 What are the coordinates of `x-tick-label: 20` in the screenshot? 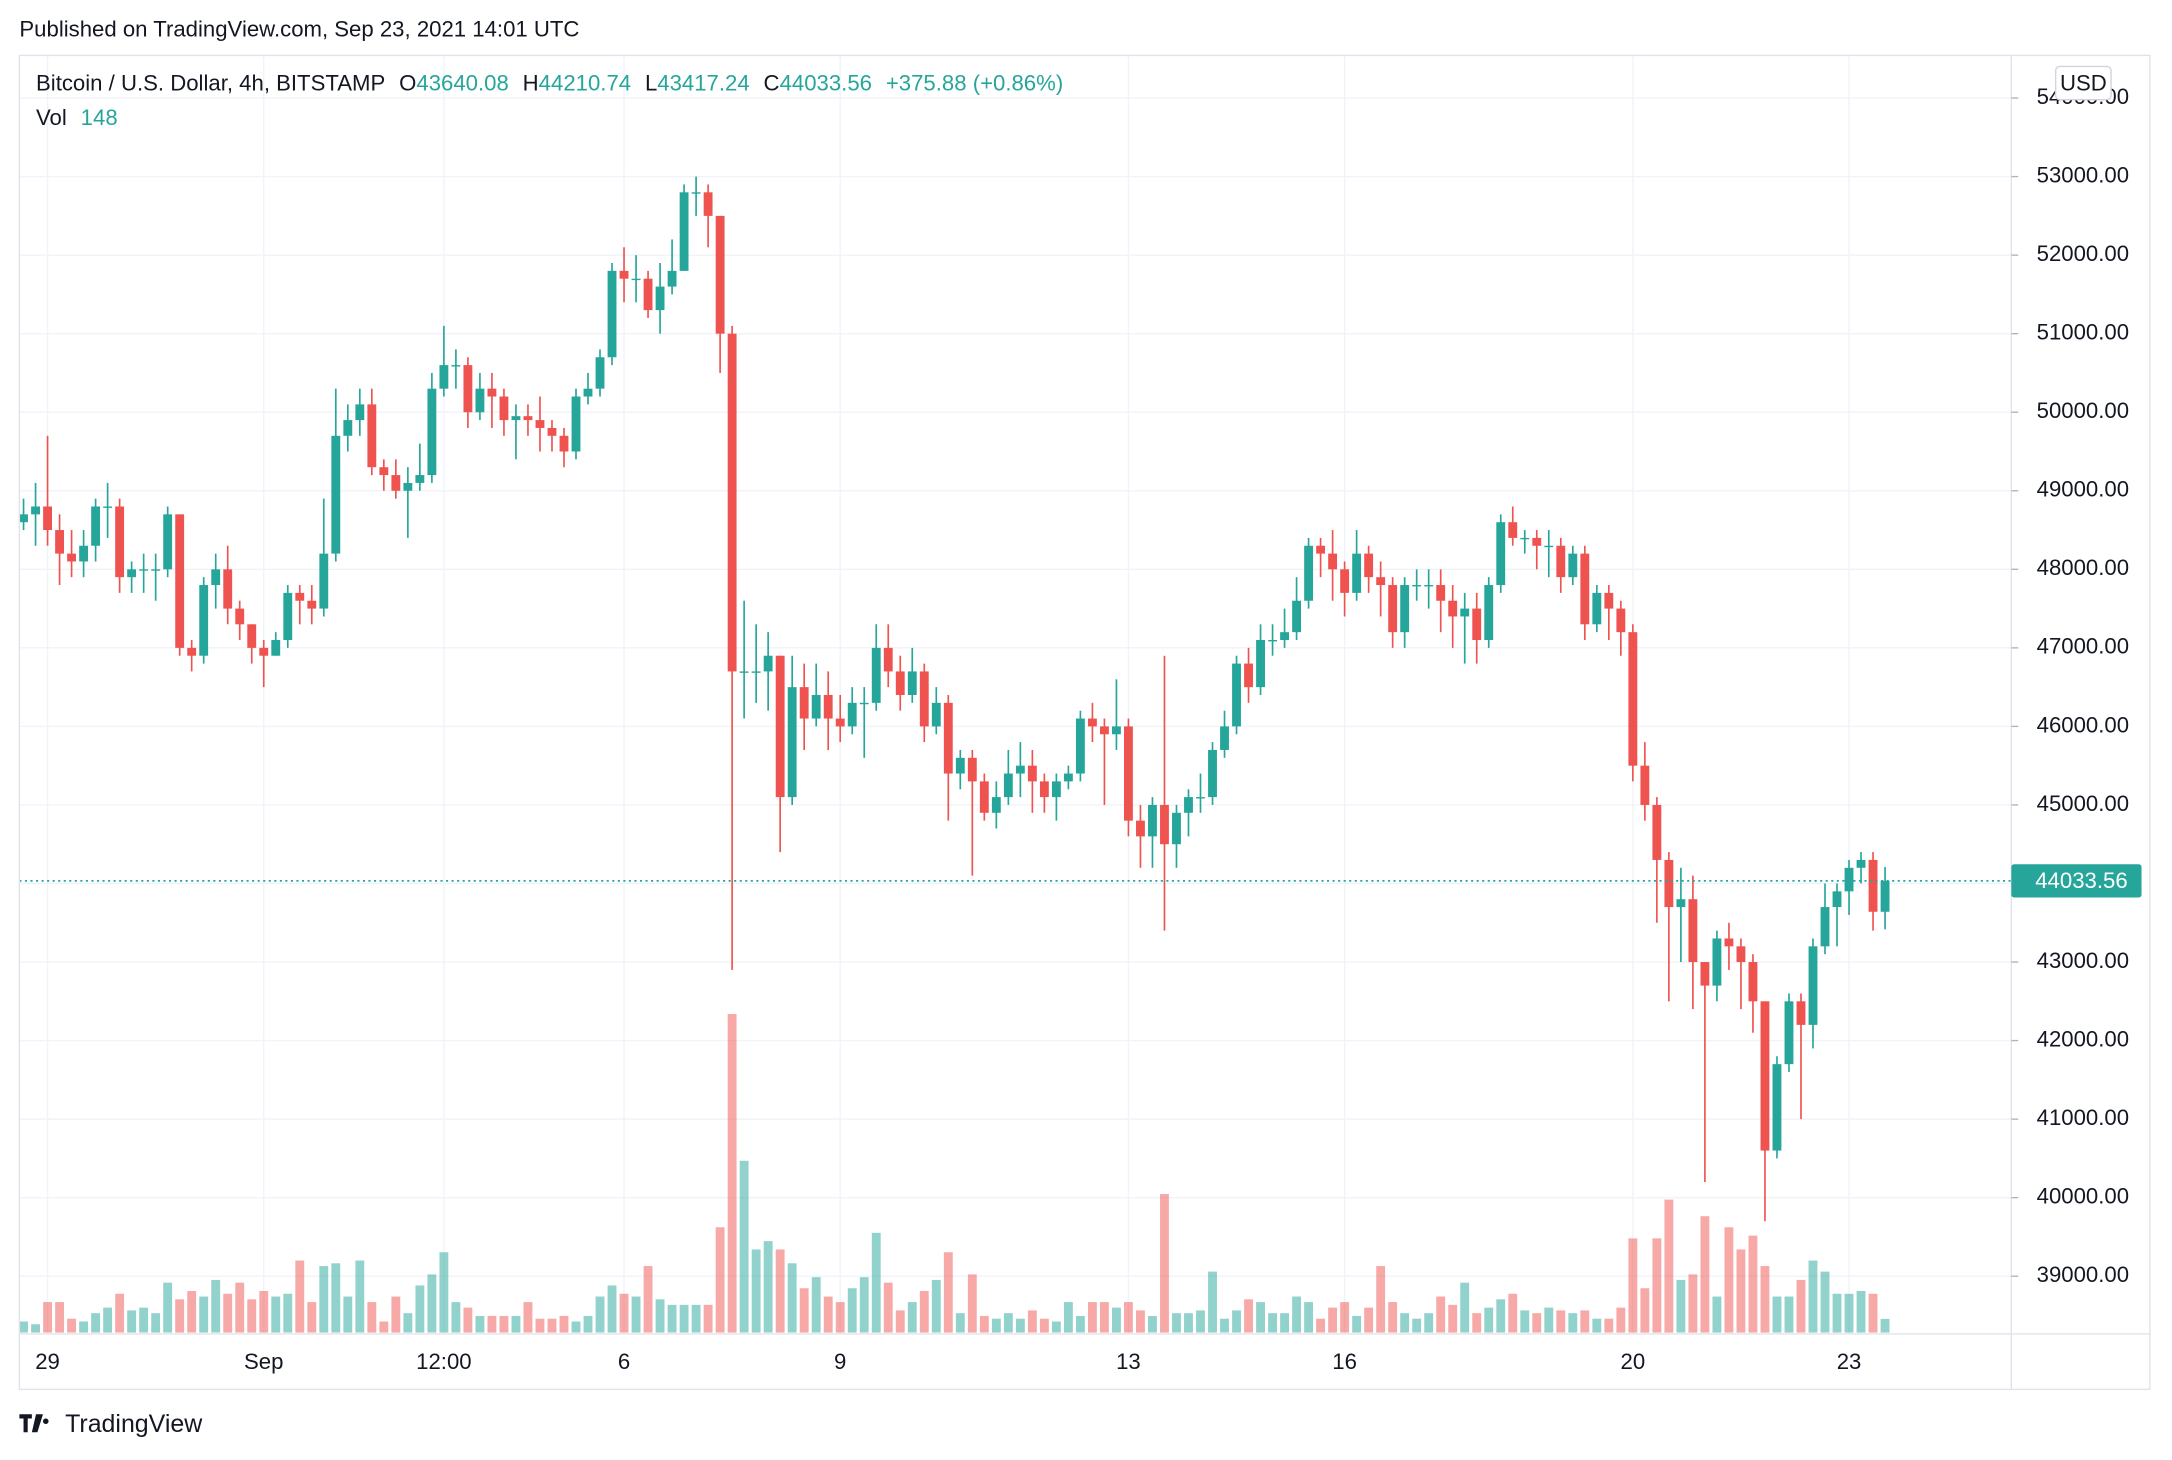 It's located at (1633, 1361).